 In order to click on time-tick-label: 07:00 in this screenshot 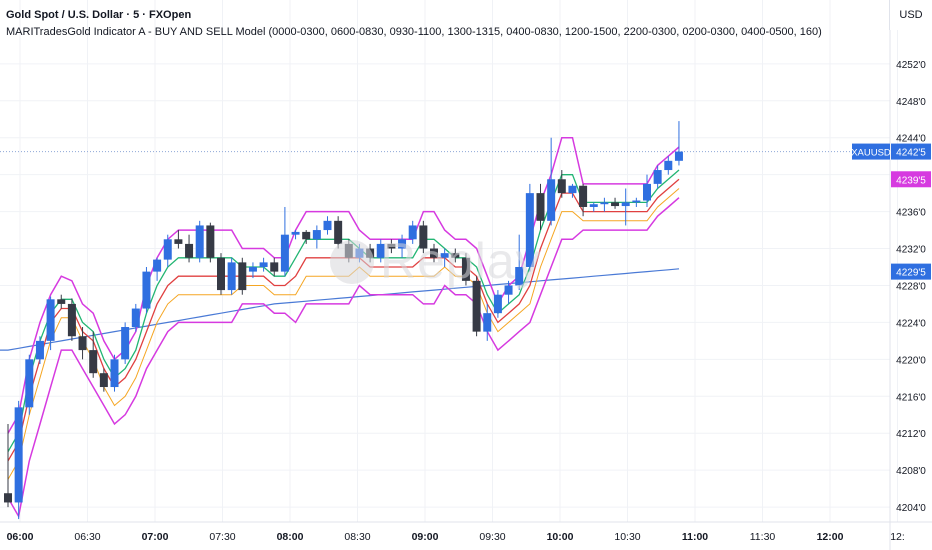, I will do `click(155, 537)`.